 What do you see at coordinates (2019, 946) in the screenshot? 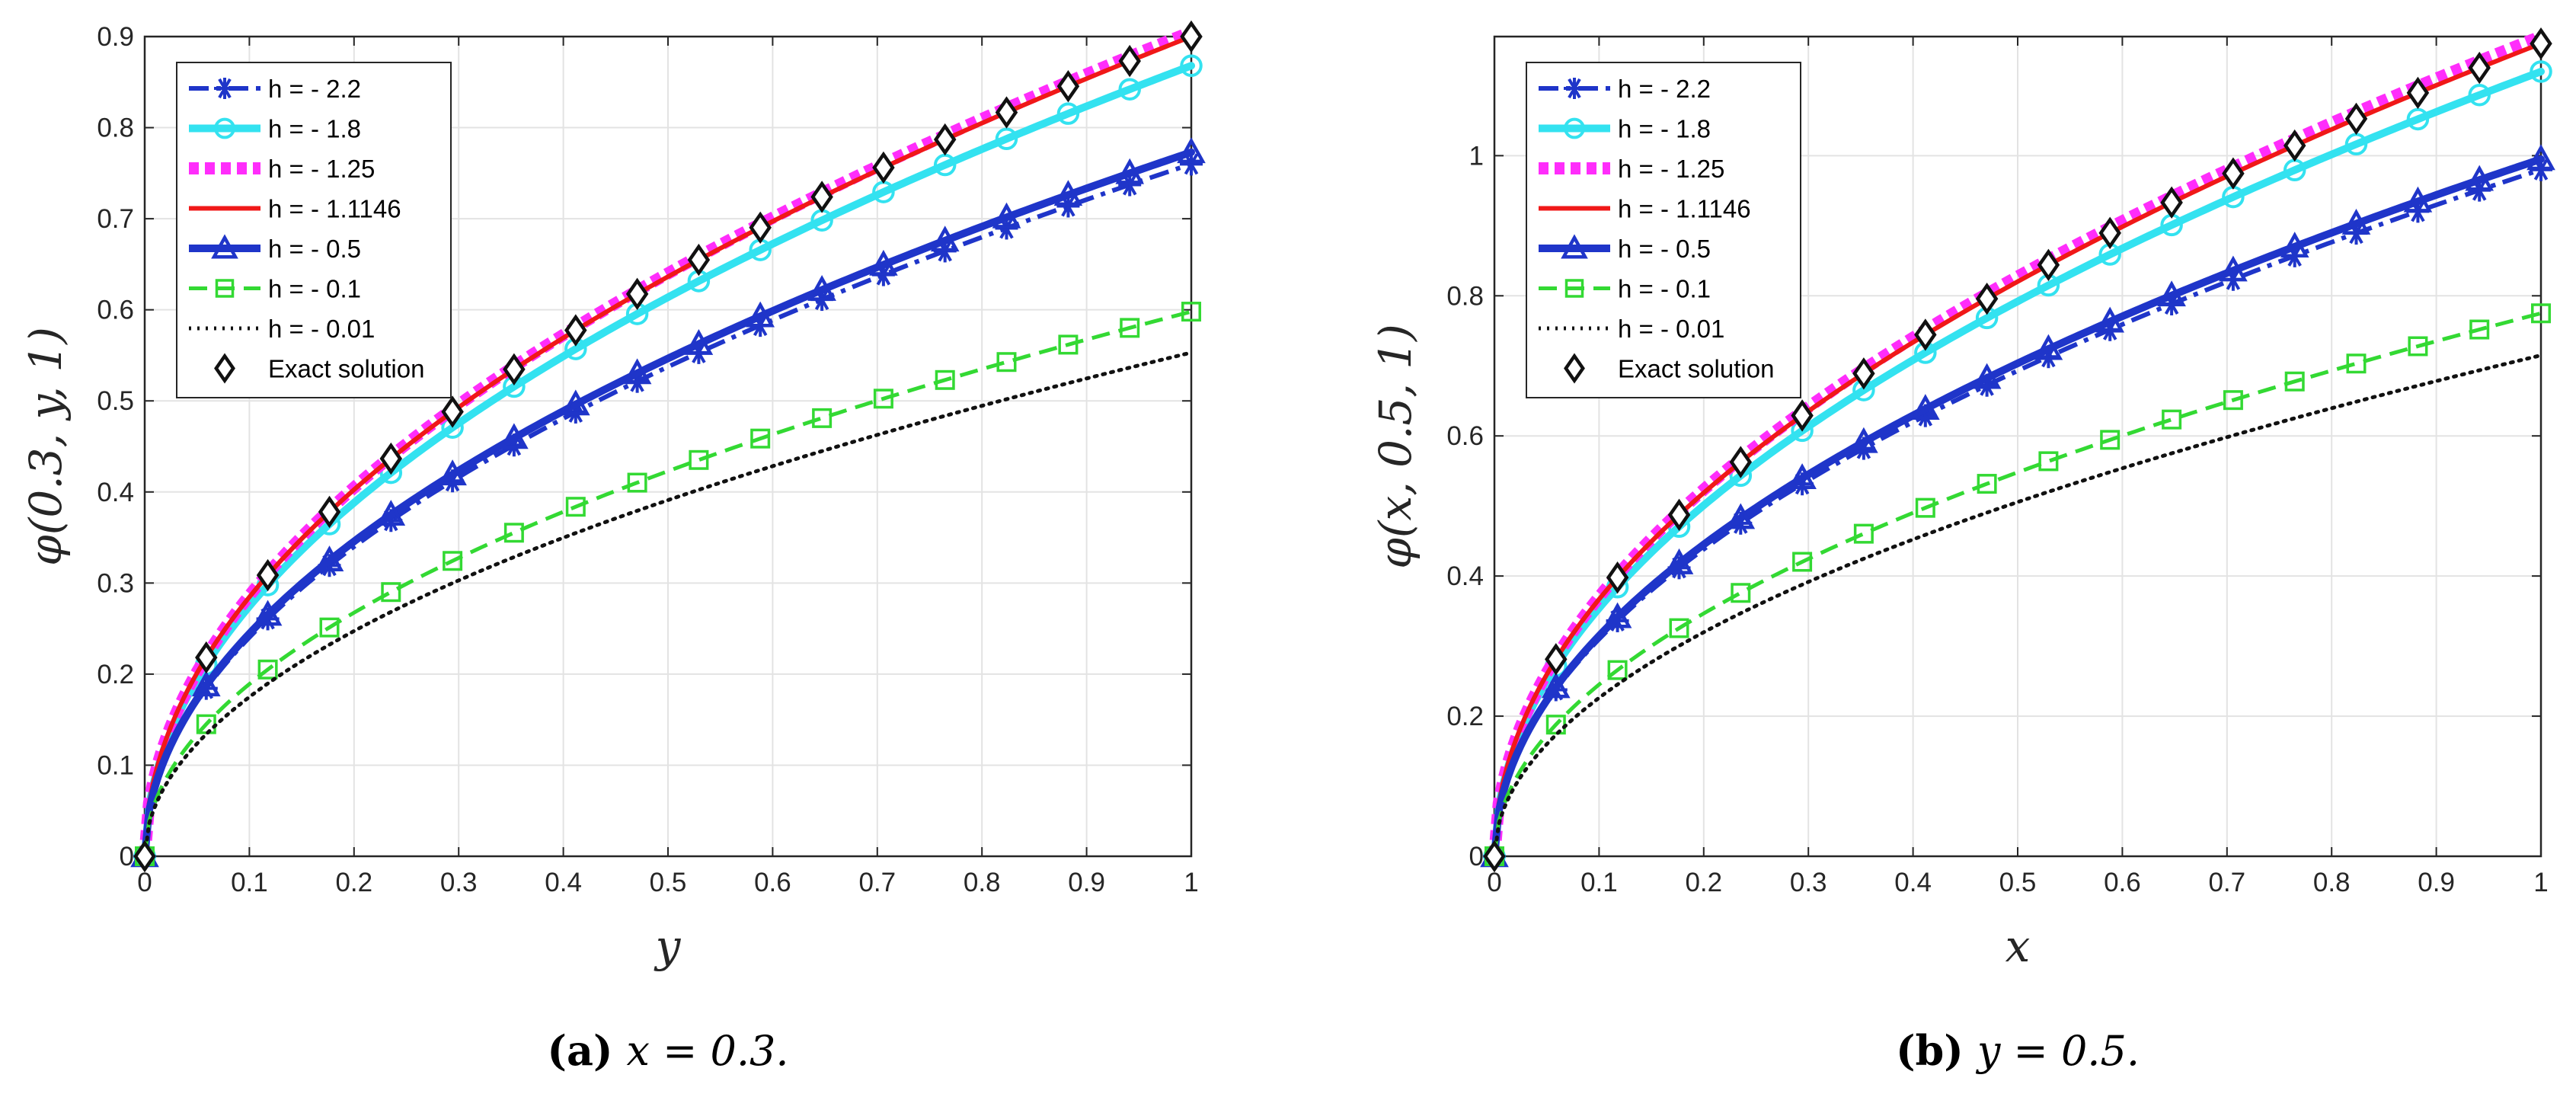
I see `x-axis-label: x` at bounding box center [2019, 946].